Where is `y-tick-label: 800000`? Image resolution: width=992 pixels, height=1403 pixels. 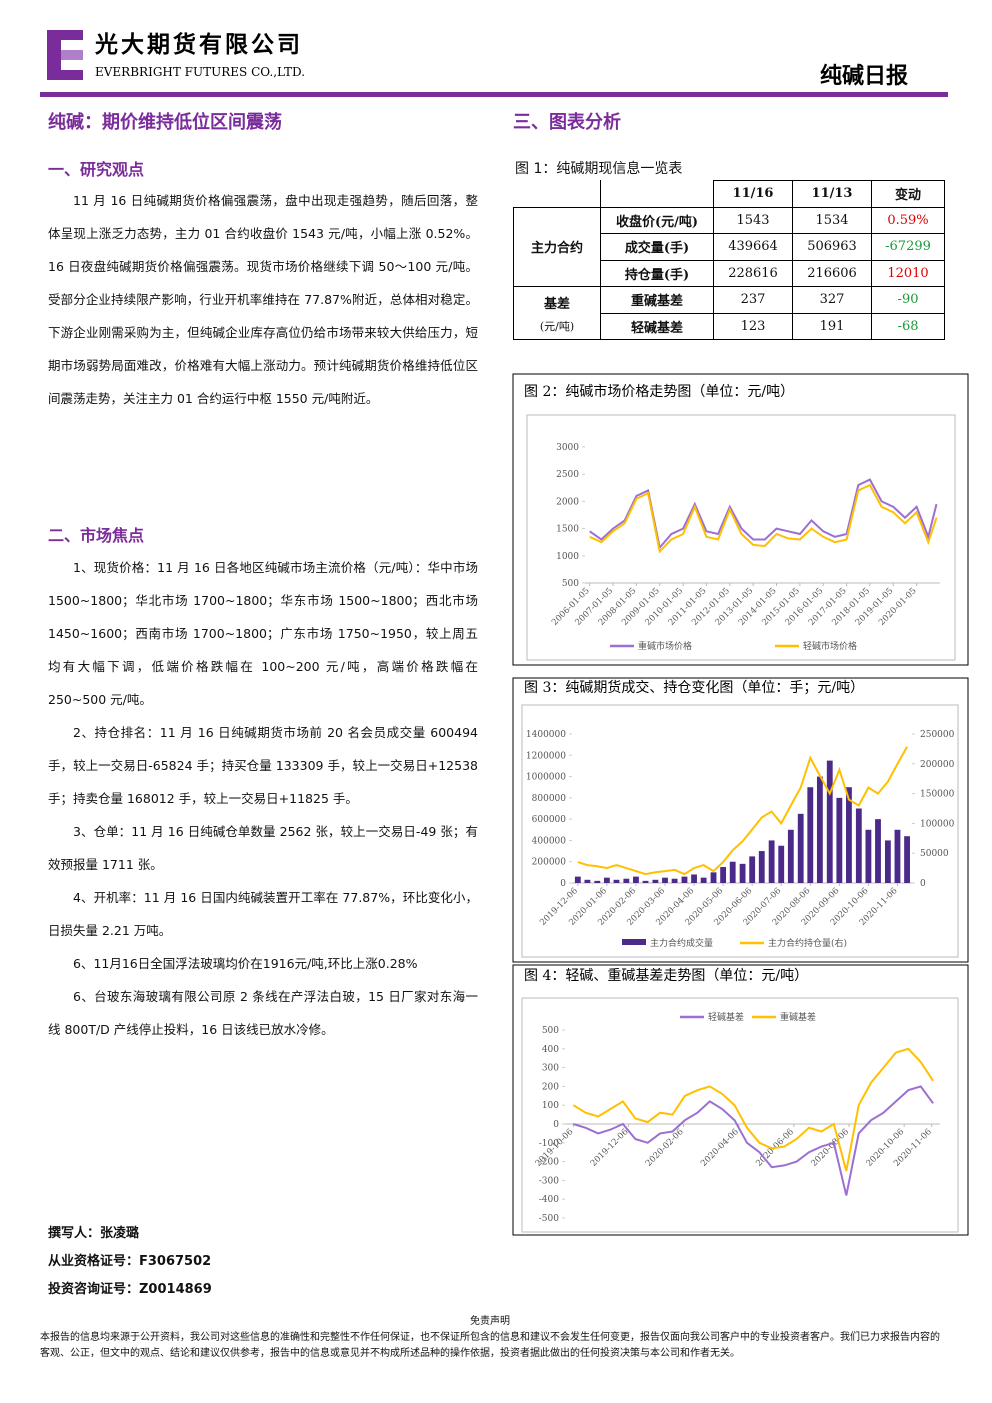
y-tick-label: 800000 is located at coordinates (549, 799).